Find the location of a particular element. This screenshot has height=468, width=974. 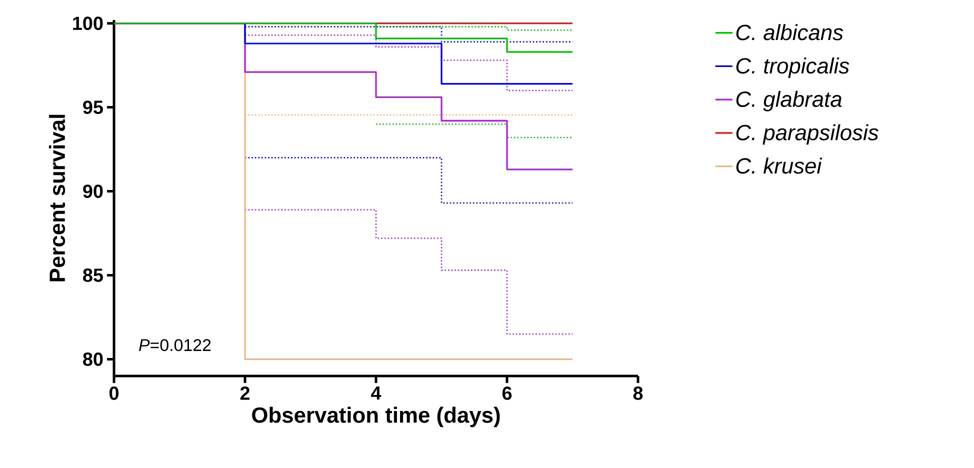

legend-label: C. glabrata is located at coordinates (789, 101).